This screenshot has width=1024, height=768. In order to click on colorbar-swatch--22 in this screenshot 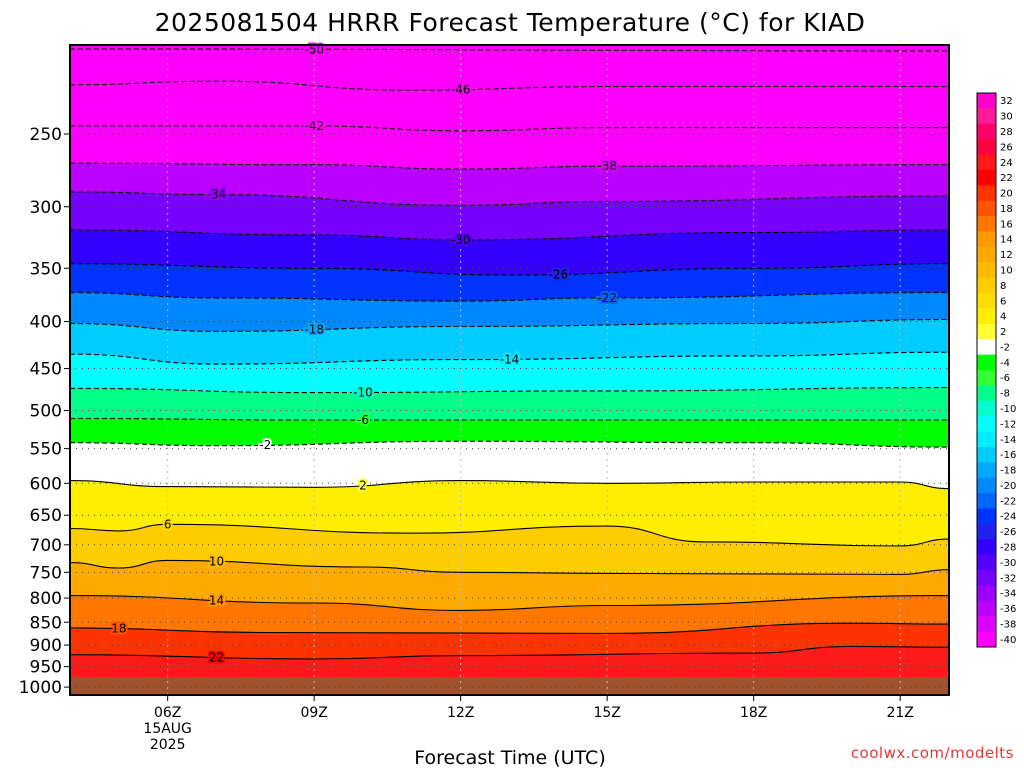, I will do `click(986, 501)`.